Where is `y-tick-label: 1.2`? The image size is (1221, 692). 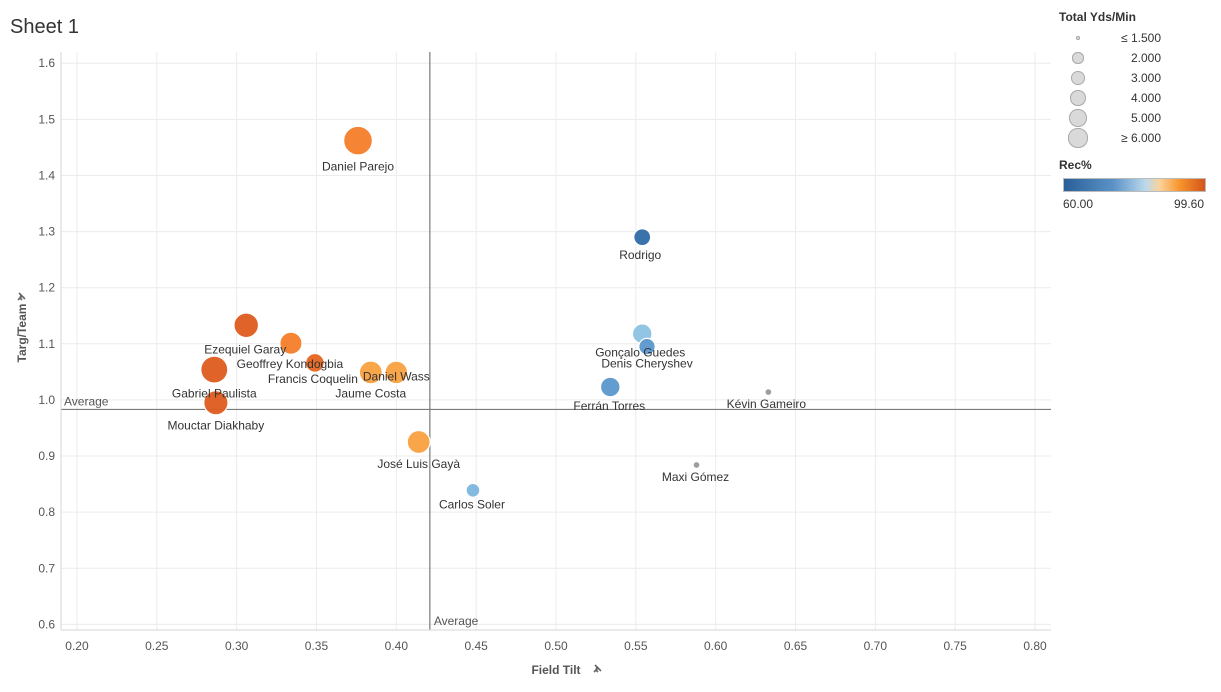 y-tick-label: 1.2 is located at coordinates (46, 288).